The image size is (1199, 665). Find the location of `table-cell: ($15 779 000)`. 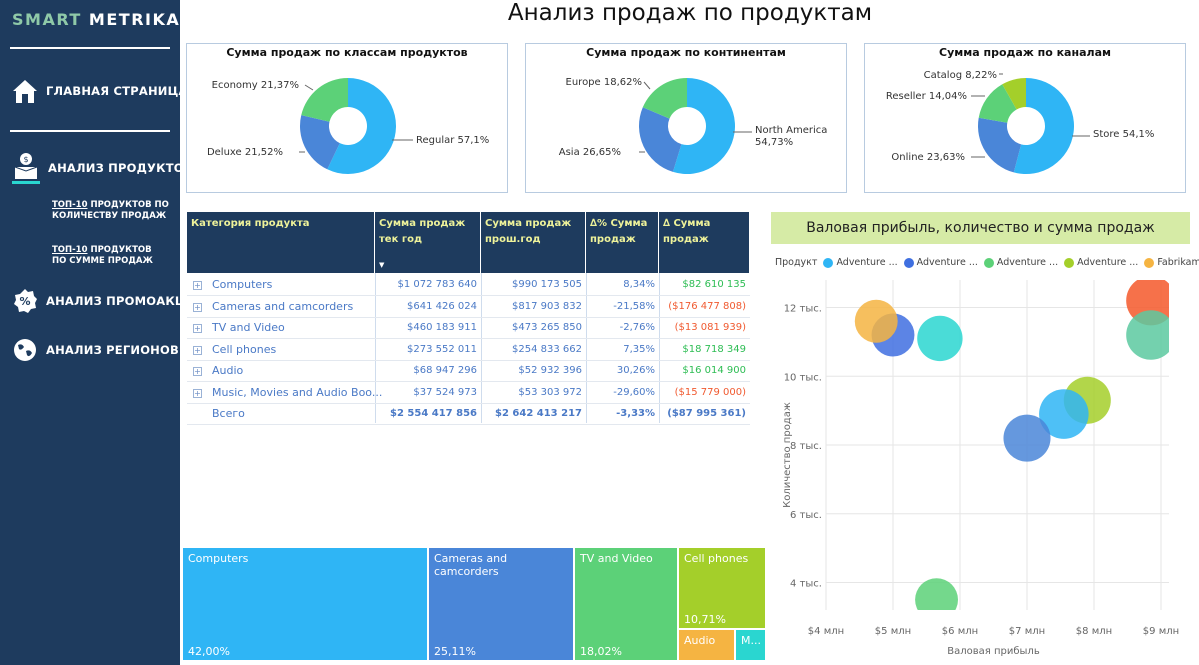

table-cell: ($15 779 000) is located at coordinates (710, 392).